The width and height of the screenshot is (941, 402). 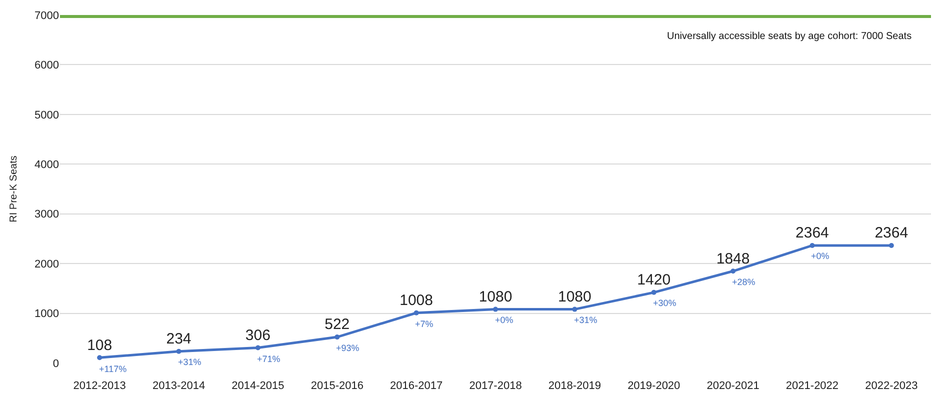 What do you see at coordinates (46, 164) in the screenshot?
I see `y-tick-label: 4000` at bounding box center [46, 164].